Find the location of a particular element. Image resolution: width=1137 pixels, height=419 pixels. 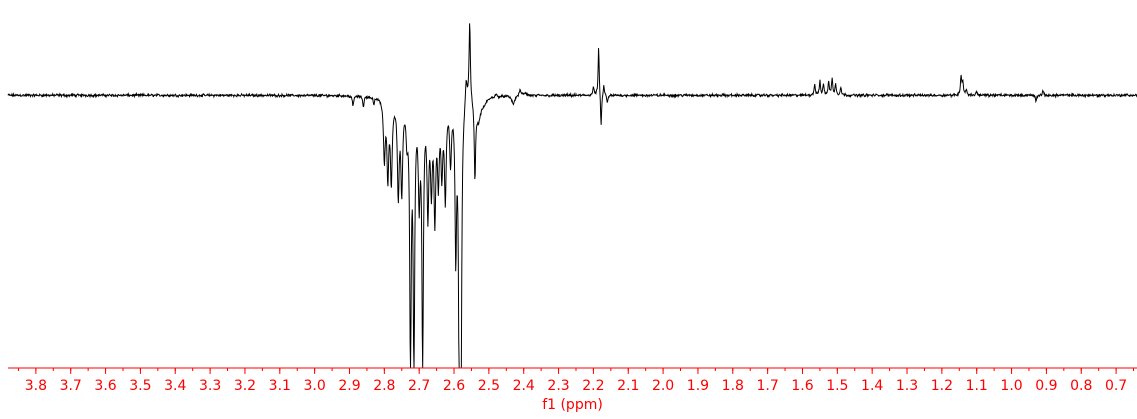

x-tick-label: 2.9 is located at coordinates (349, 386).